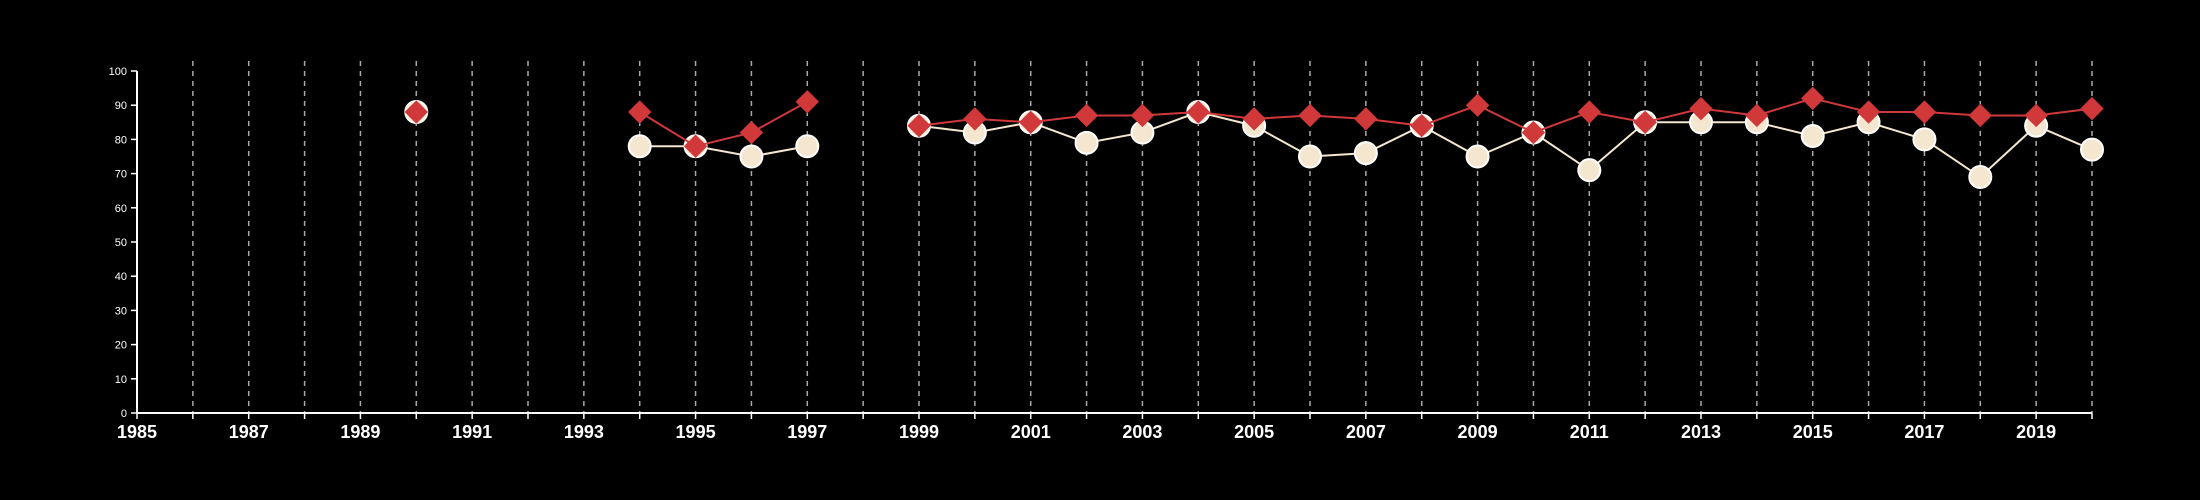 This screenshot has height=500, width=2200. I want to click on series-2-point-2008, so click(1422, 126).